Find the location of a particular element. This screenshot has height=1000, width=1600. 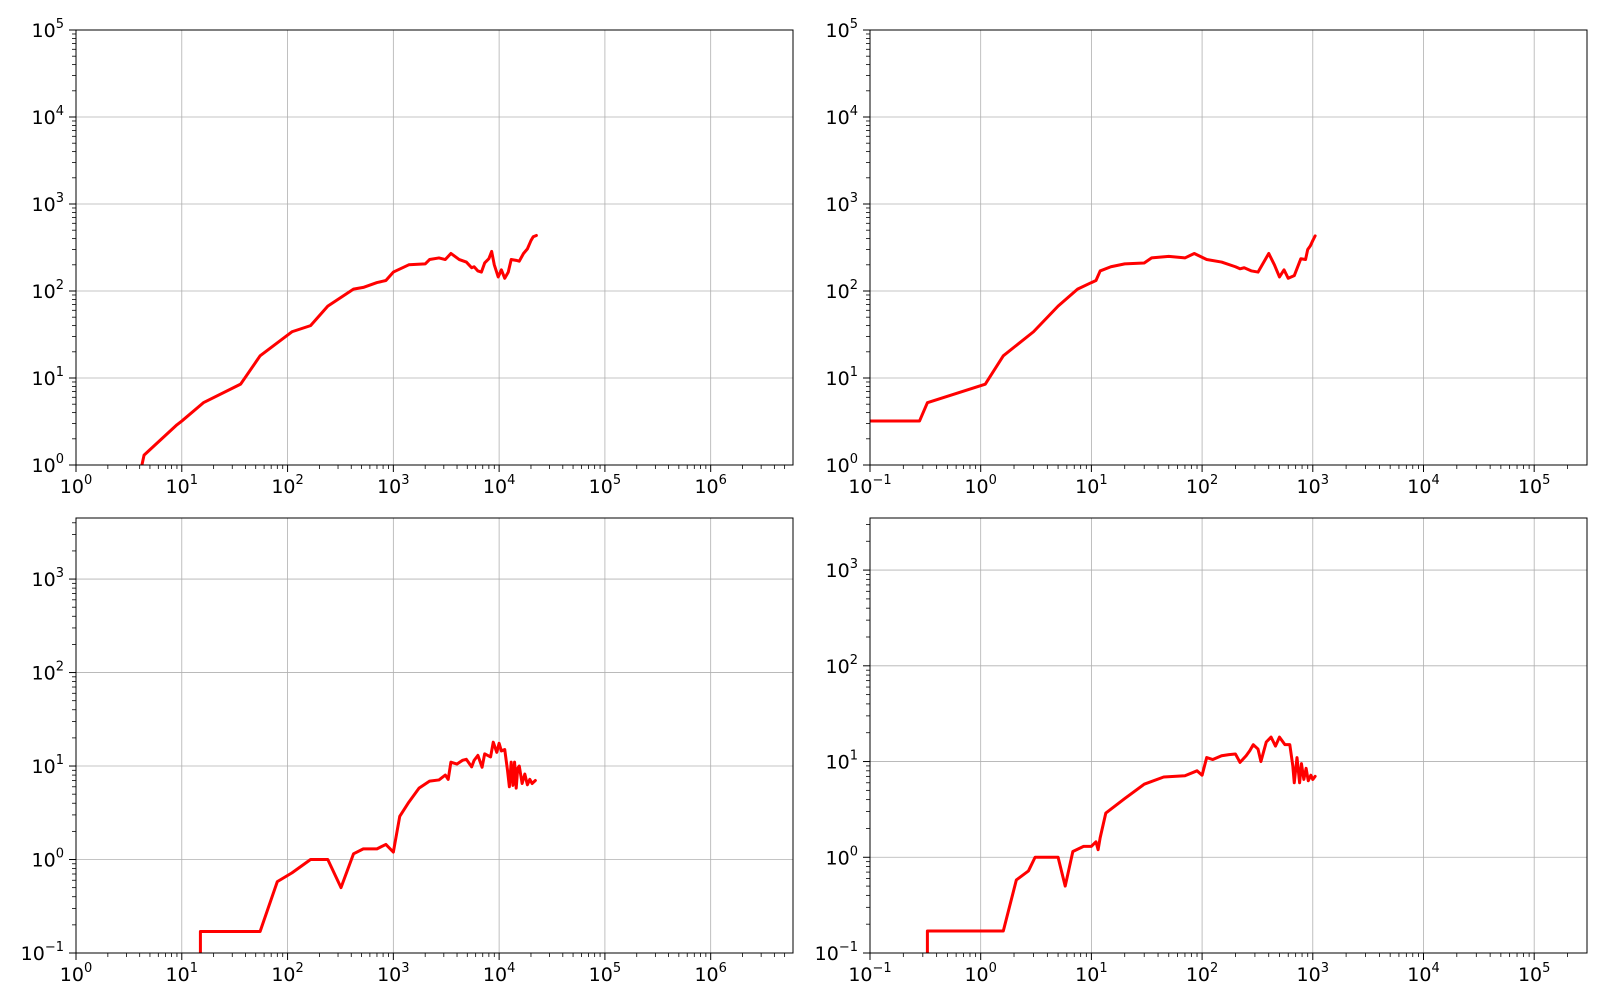

x-tick-label: 10³ is located at coordinates (393, 485).